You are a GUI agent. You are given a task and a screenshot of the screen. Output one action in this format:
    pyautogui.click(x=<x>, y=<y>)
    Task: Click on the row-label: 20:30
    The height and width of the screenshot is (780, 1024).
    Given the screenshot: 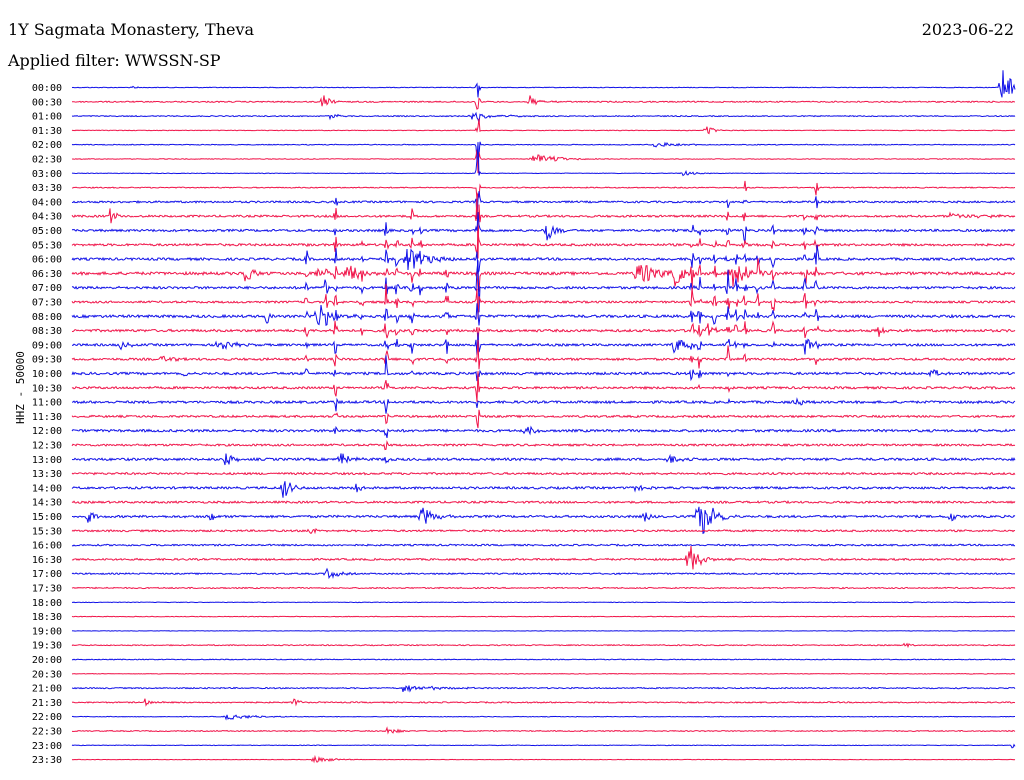 What is the action you would take?
    pyautogui.click(x=47, y=674)
    